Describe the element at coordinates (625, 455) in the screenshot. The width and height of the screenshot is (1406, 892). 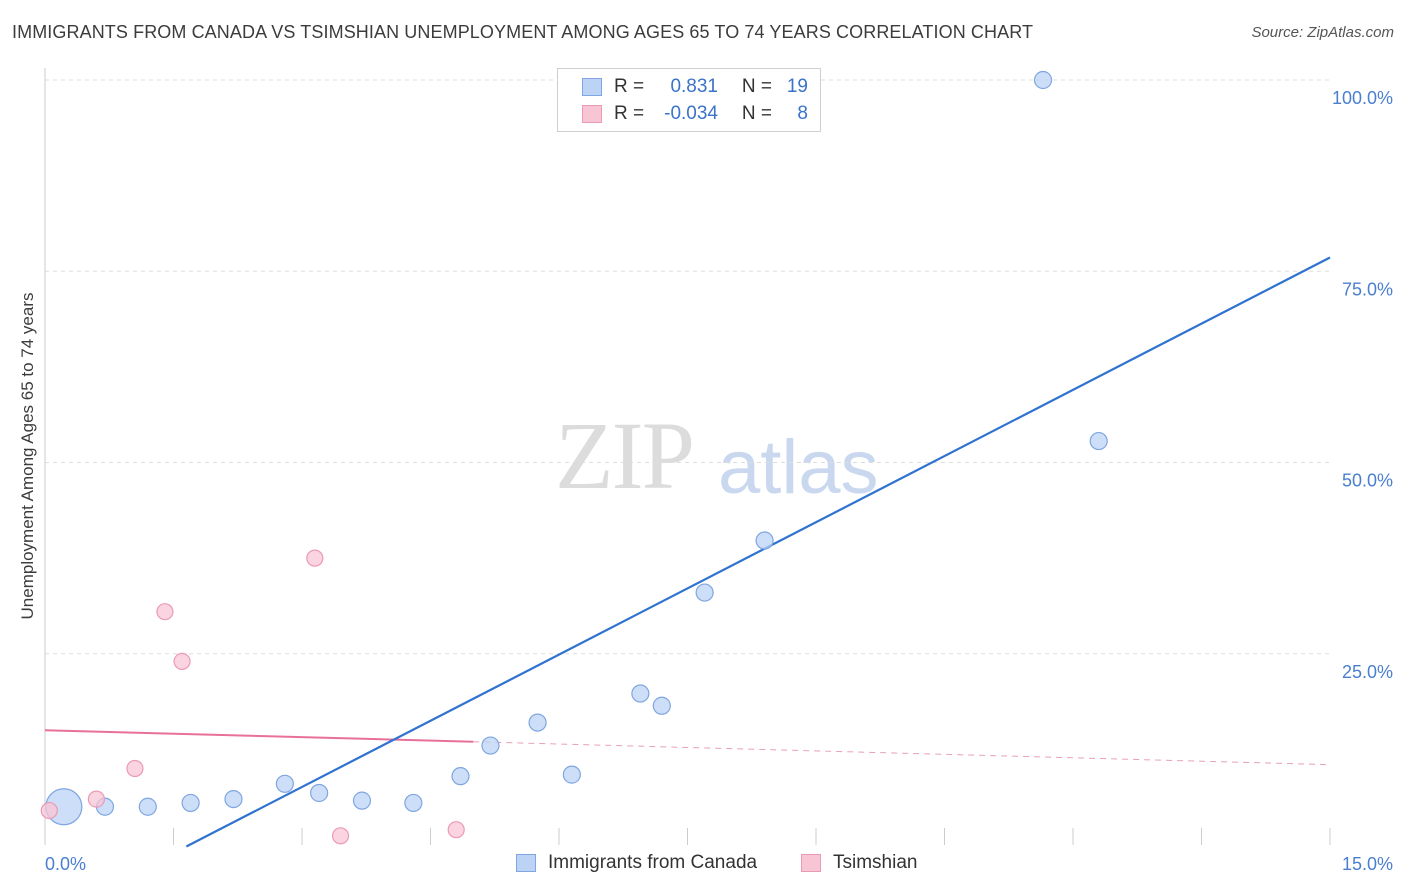
I see `watermark-zip: ZIP` at that location.